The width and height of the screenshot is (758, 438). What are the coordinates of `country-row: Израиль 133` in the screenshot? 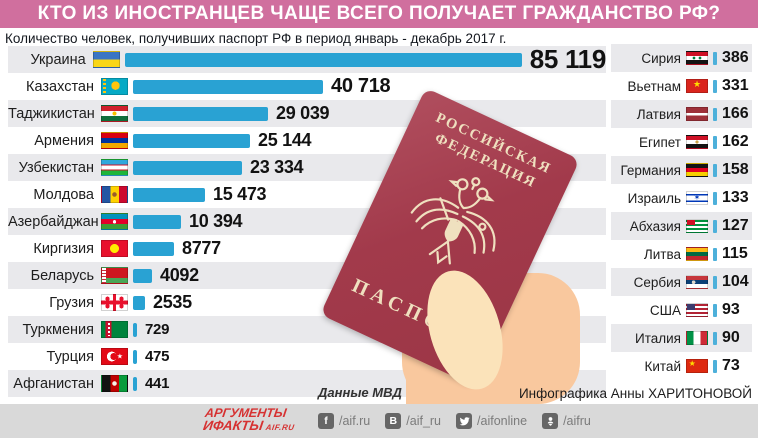 It's located at (681, 198).